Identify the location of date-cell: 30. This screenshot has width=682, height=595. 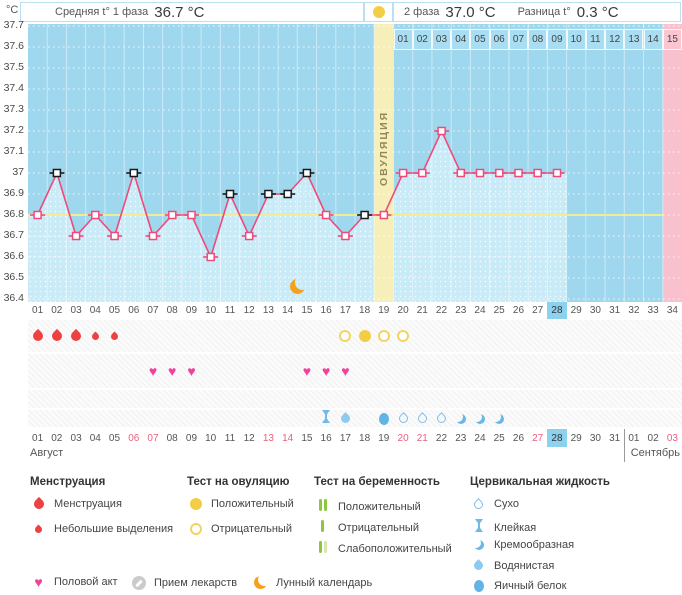
(595, 438).